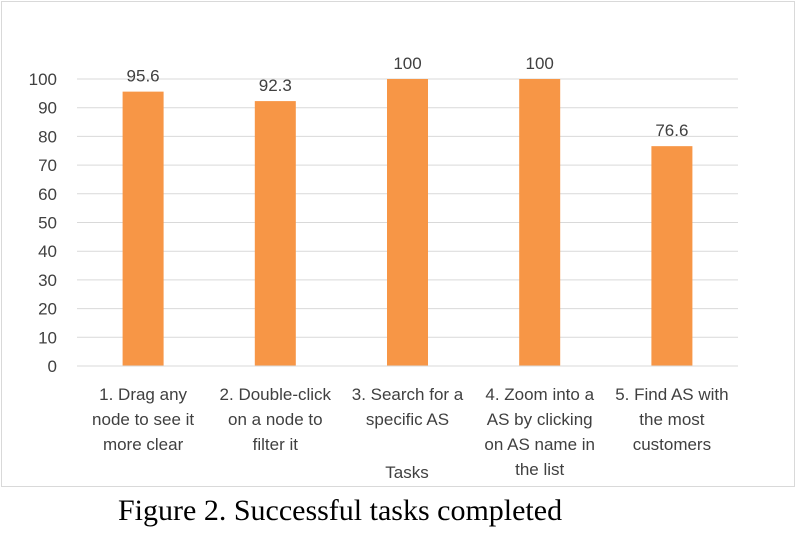 The image size is (798, 543). What do you see at coordinates (275, 85) in the screenshot?
I see `data-label: 92.3` at bounding box center [275, 85].